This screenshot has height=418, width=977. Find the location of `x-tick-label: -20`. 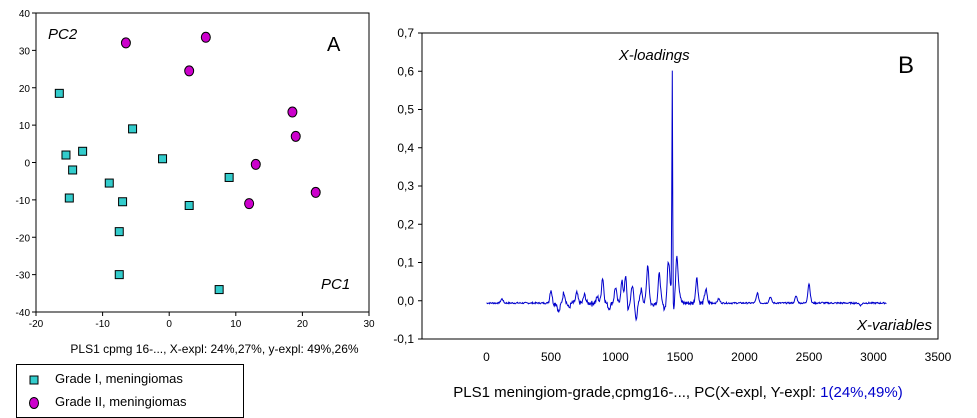

x-tick-label: -20 is located at coordinates (36, 324).